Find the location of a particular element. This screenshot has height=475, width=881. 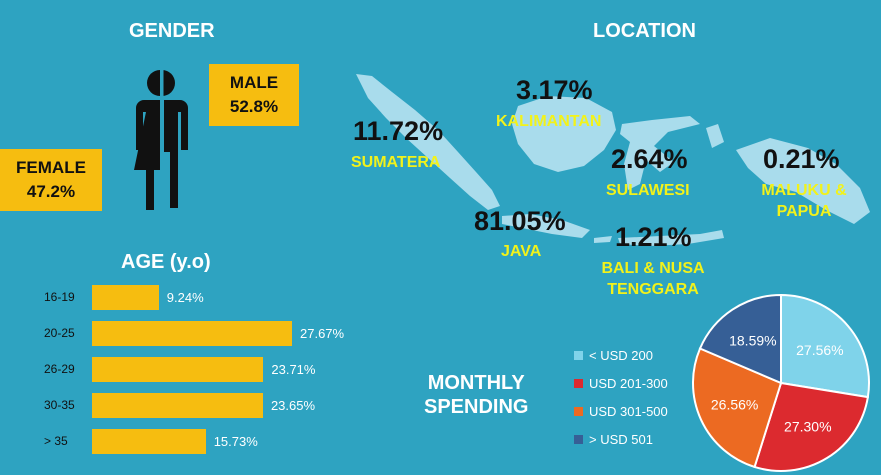

region-label-kalimantan: KALIMANTAN is located at coordinates (549, 121).